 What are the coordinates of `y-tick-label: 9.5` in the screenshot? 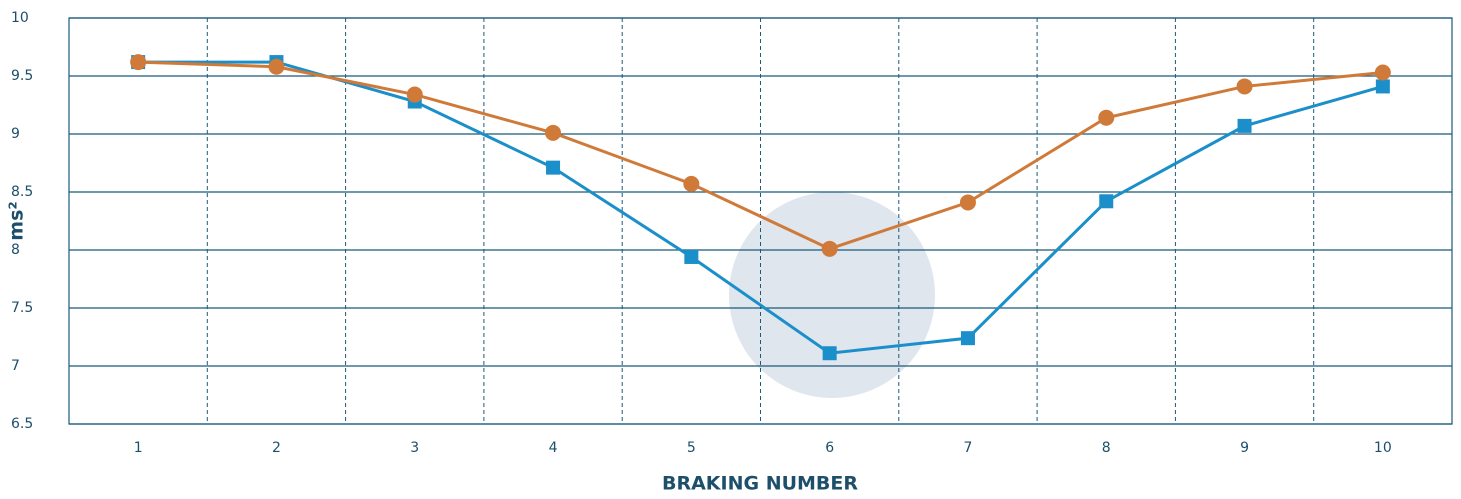 It's located at (22, 76).